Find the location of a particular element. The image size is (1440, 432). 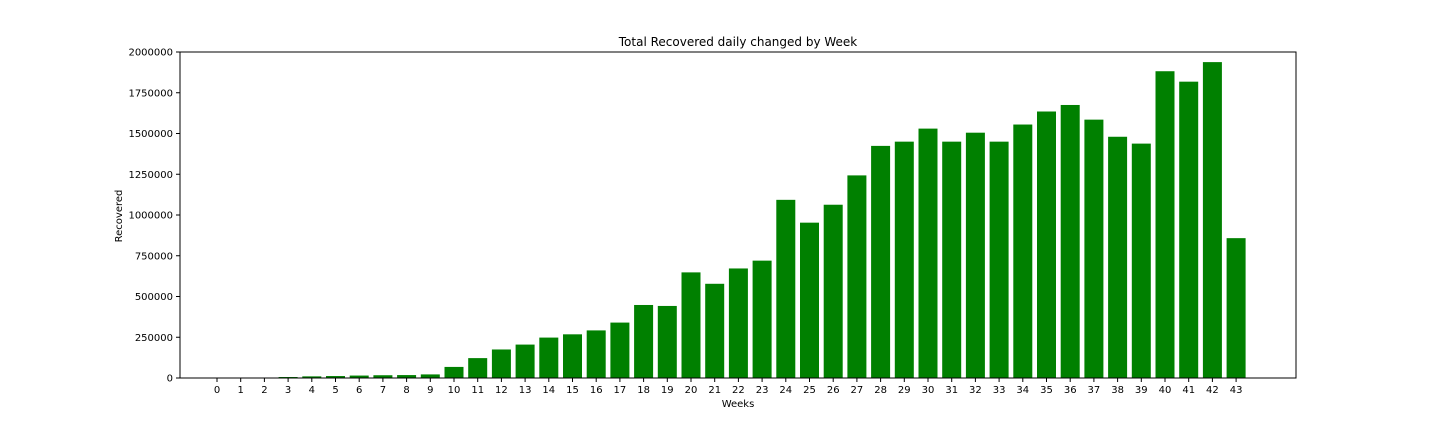

x-tick-label: 3 is located at coordinates (288, 390).